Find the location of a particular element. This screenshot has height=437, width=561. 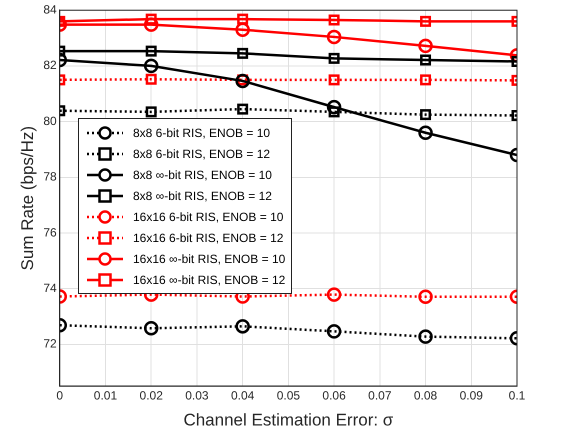

y-tick-label: 76 is located at coordinates (50, 232).